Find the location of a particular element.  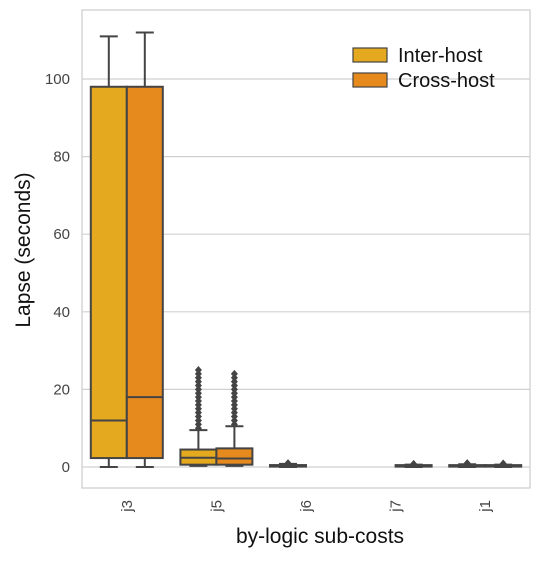

box-Inter-host-j6 is located at coordinates (288, 463).